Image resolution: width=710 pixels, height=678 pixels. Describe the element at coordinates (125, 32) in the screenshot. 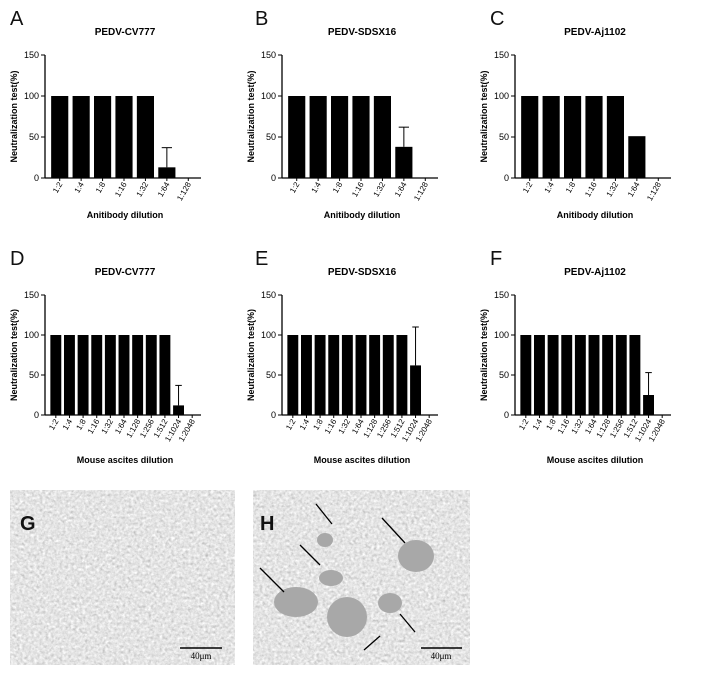

I see `chart-title: PEDV-CV777` at that location.